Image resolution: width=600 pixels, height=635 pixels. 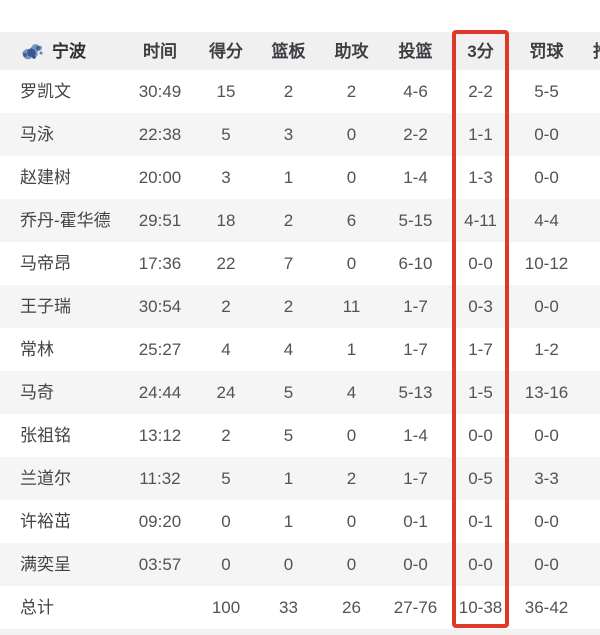 I want to click on table-header-row: 宁波 时间 得分 篮板 助攻 投篮 3分 罚球 抢断, so click(x=300, y=51).